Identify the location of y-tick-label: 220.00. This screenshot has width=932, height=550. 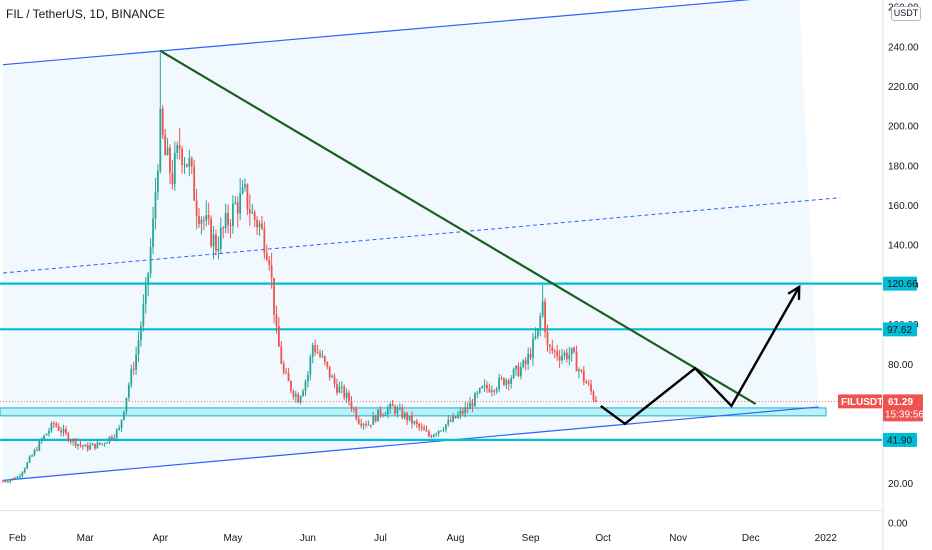
(903, 87).